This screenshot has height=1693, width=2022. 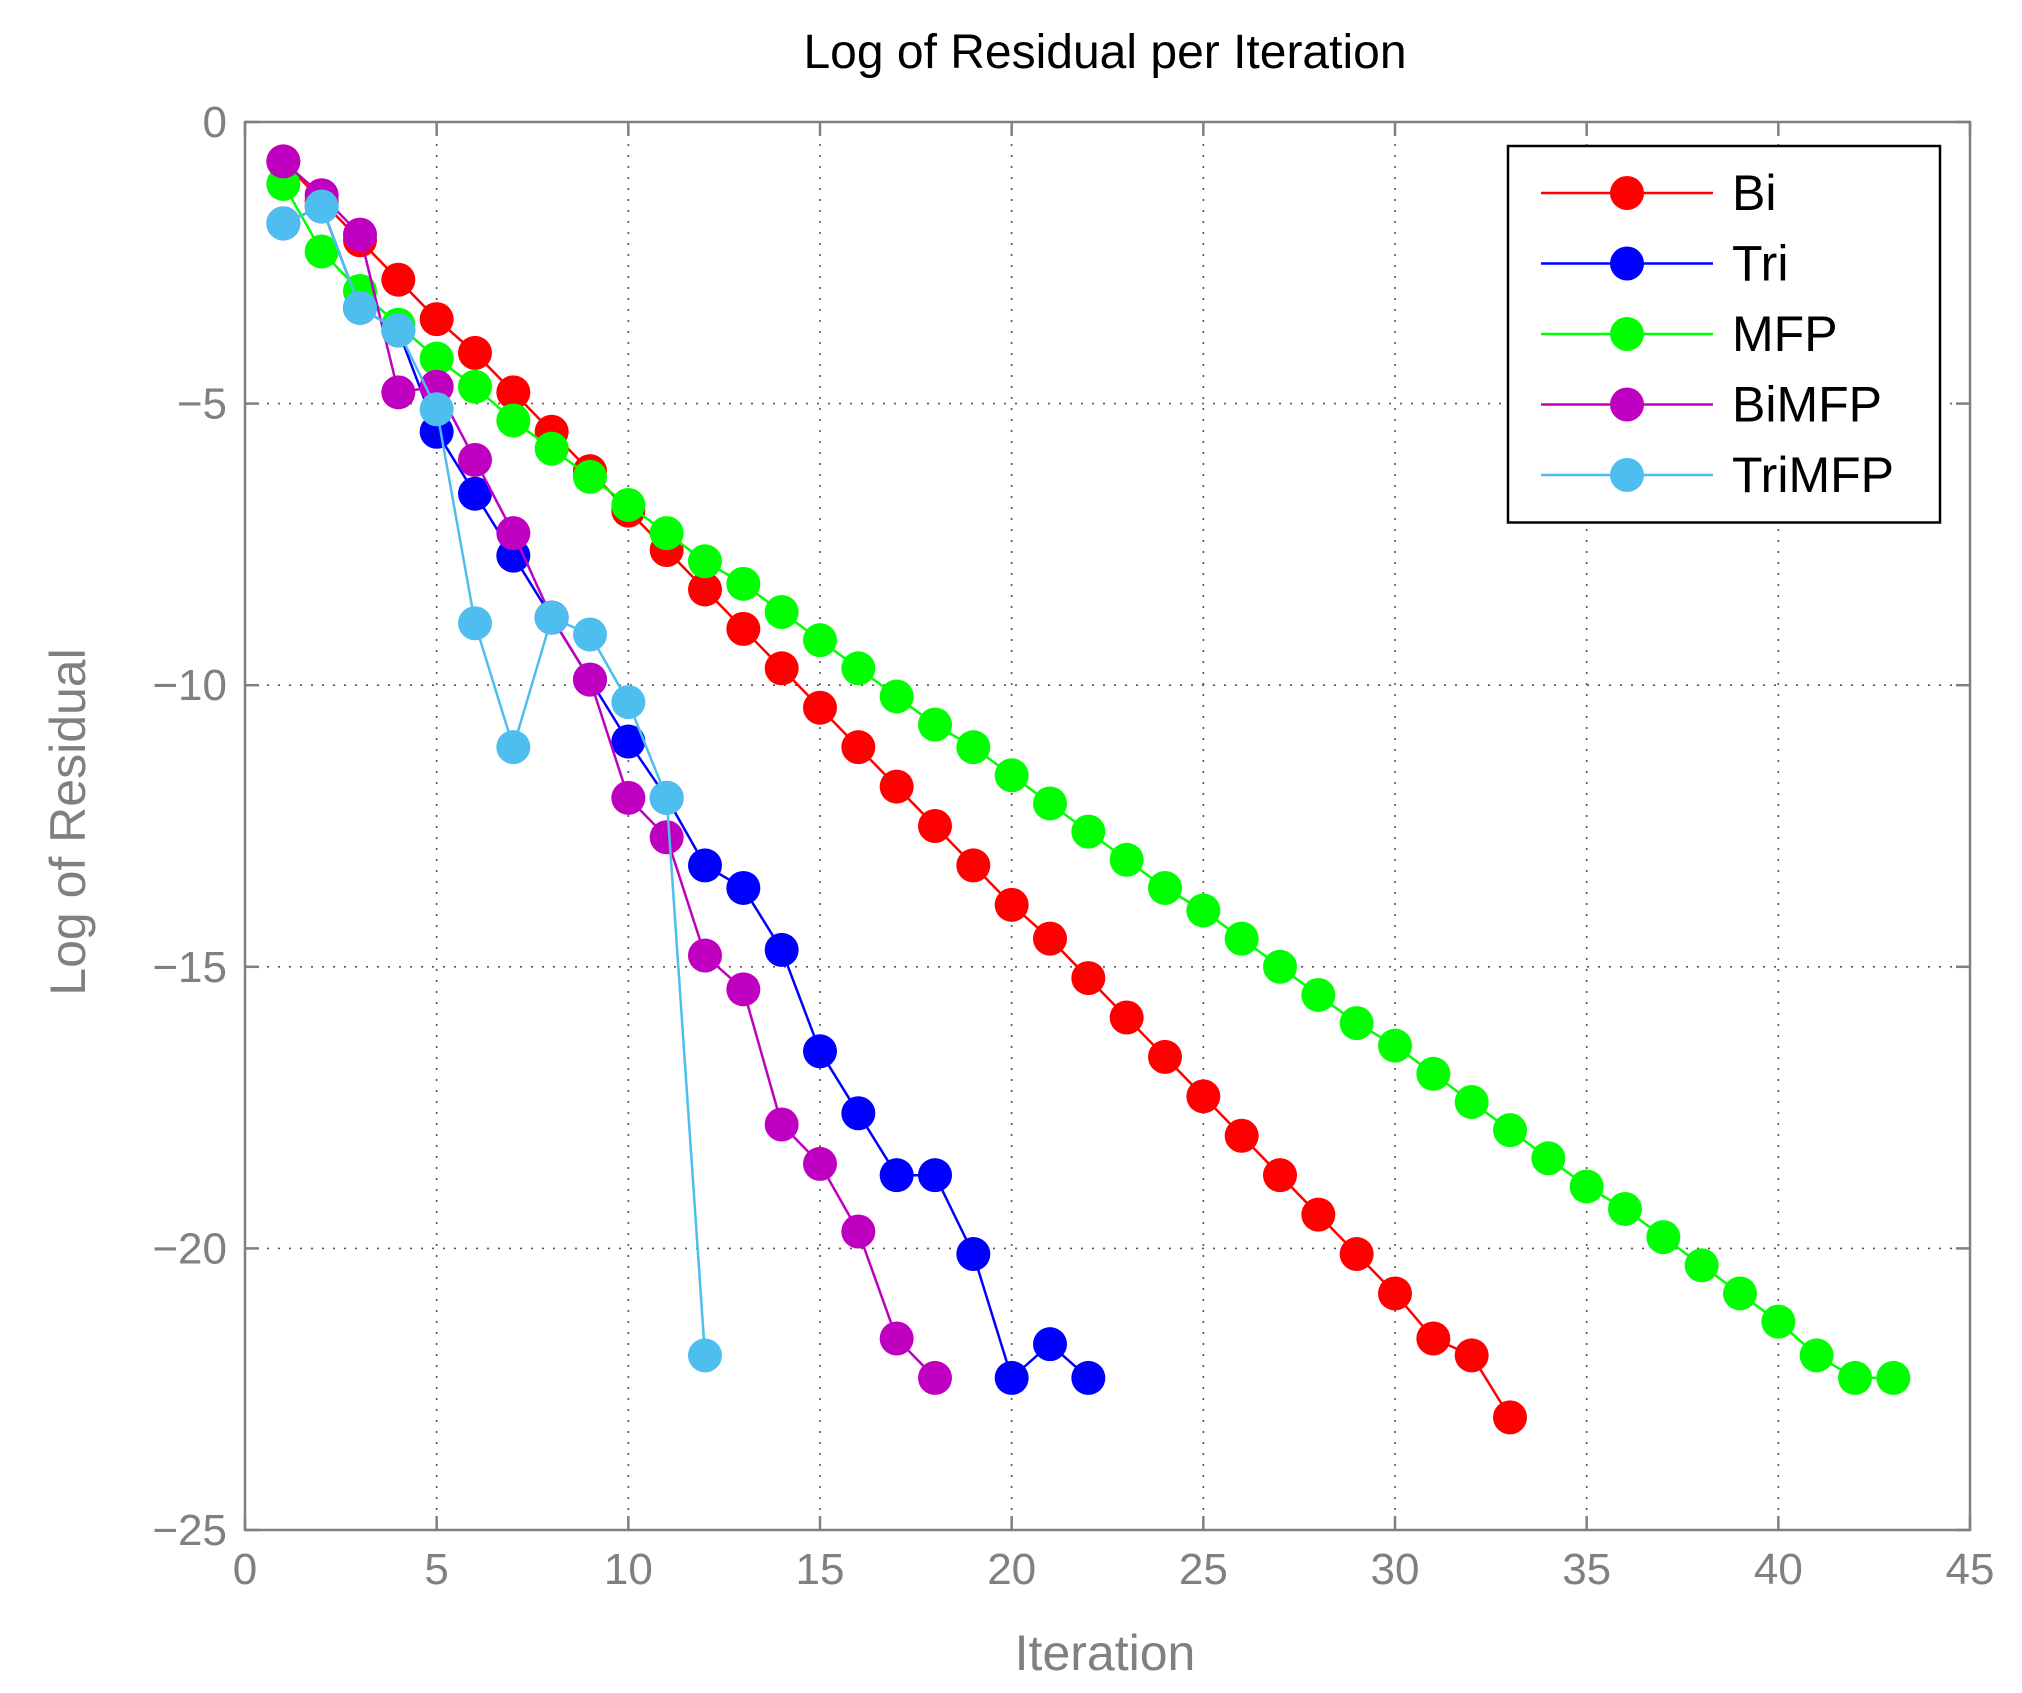 I want to click on legend-label: TriMFP, so click(x=1813, y=475).